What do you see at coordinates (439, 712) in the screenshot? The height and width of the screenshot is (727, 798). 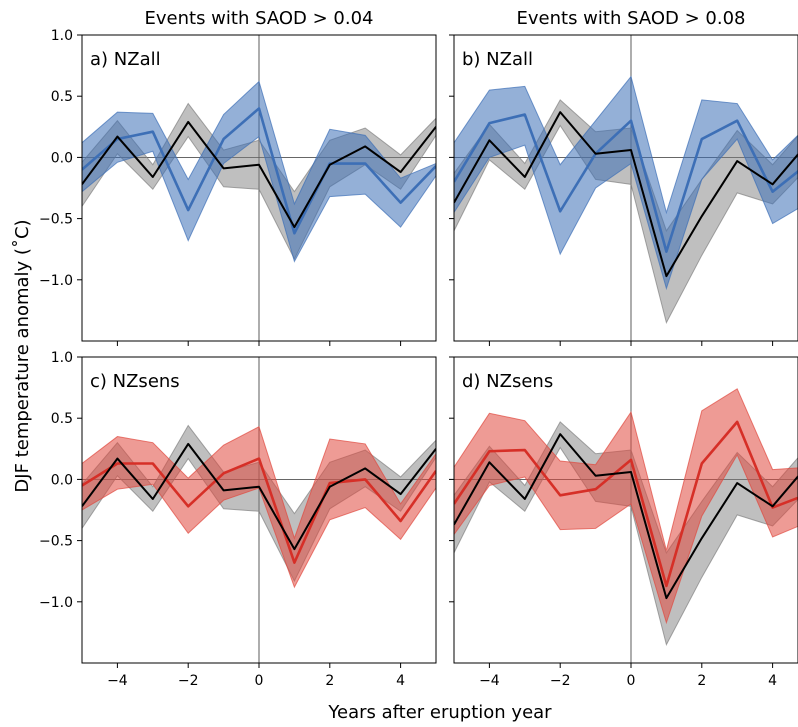 I see `x-axis-label: Years after eruption year` at bounding box center [439, 712].